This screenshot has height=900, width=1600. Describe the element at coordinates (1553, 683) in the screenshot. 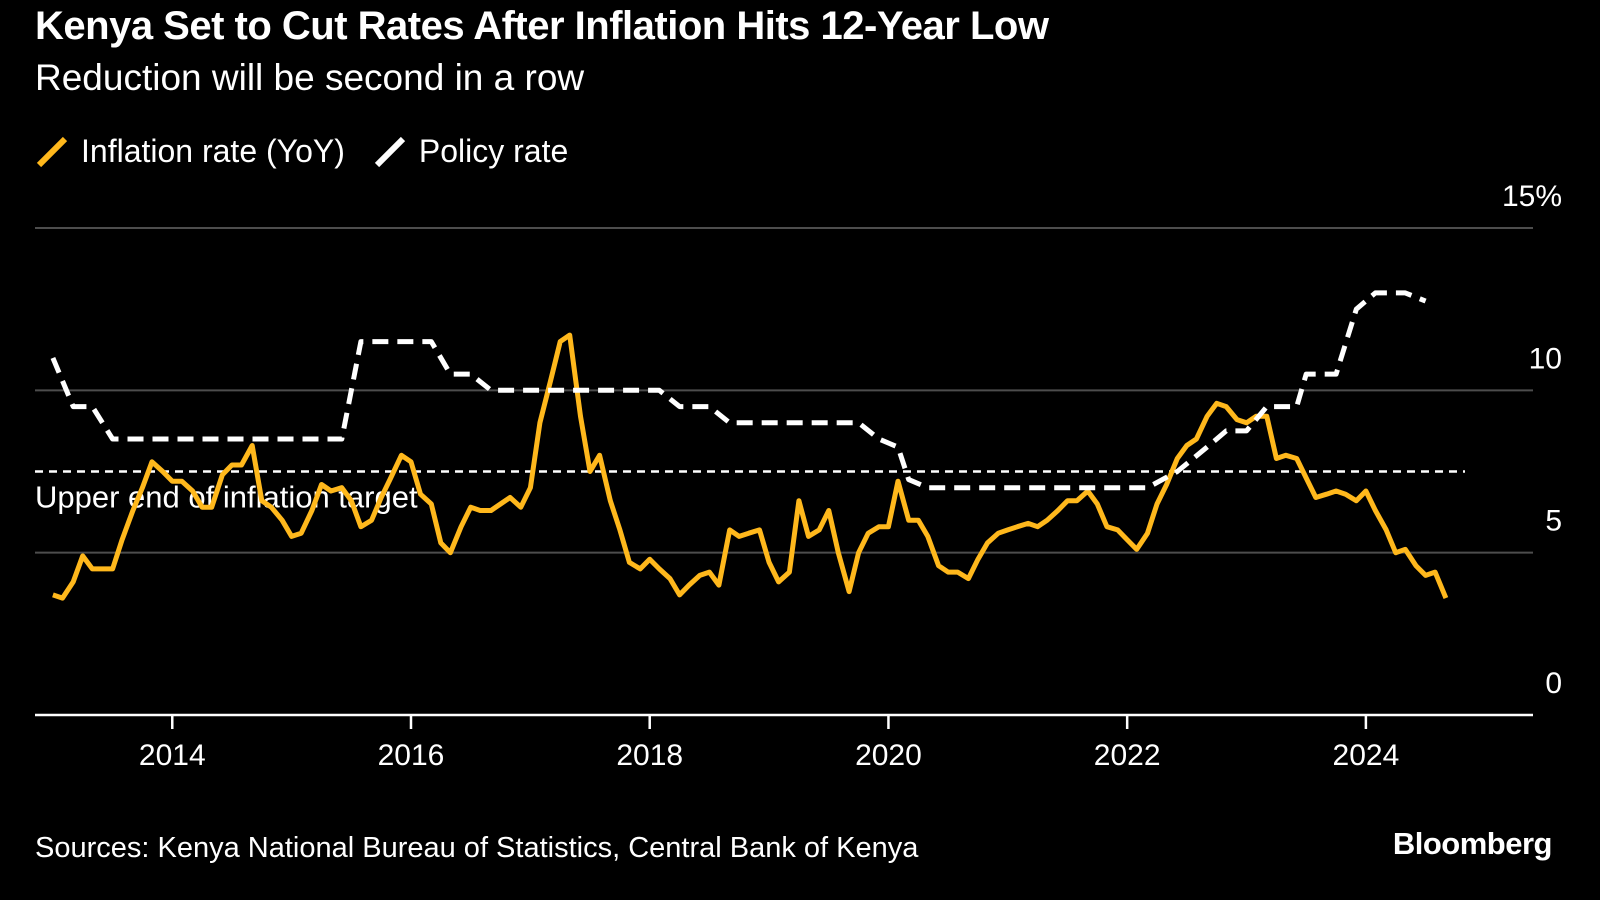

I see `y-tick-label-0: 0` at that location.